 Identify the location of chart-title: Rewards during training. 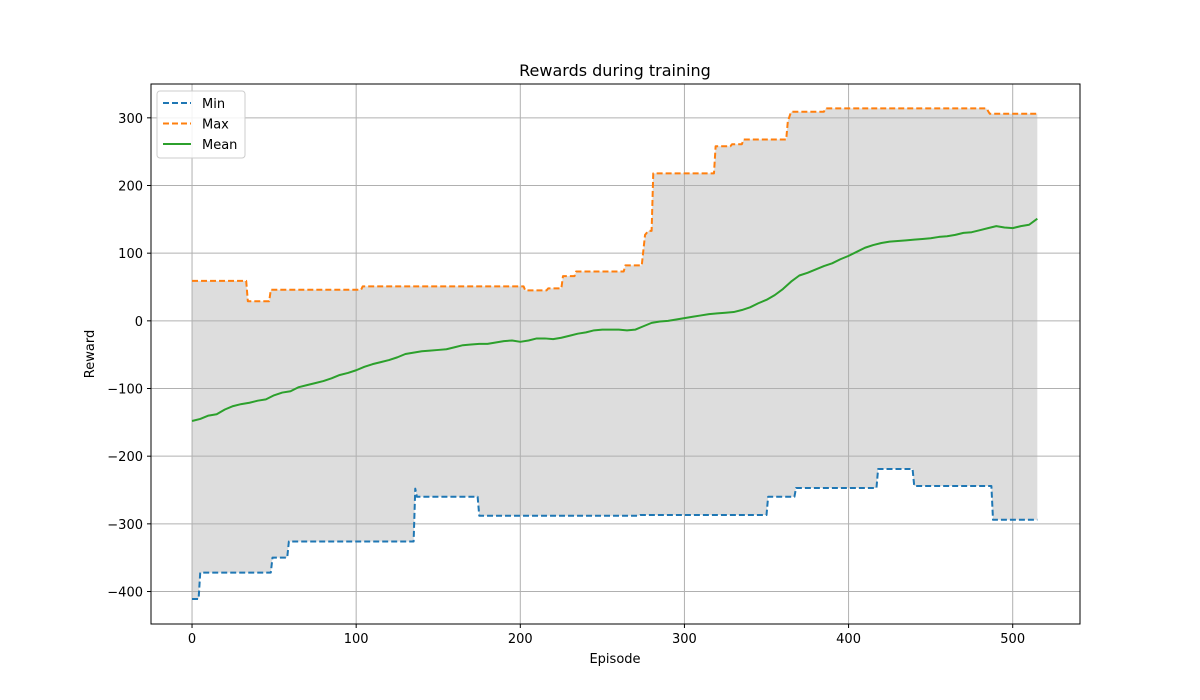
(615, 70).